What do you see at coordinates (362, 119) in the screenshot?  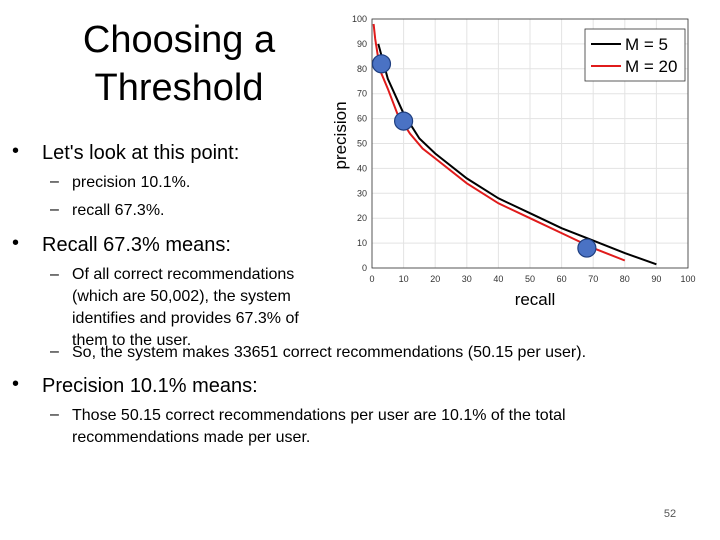 I see `y-tick-label: 60` at bounding box center [362, 119].